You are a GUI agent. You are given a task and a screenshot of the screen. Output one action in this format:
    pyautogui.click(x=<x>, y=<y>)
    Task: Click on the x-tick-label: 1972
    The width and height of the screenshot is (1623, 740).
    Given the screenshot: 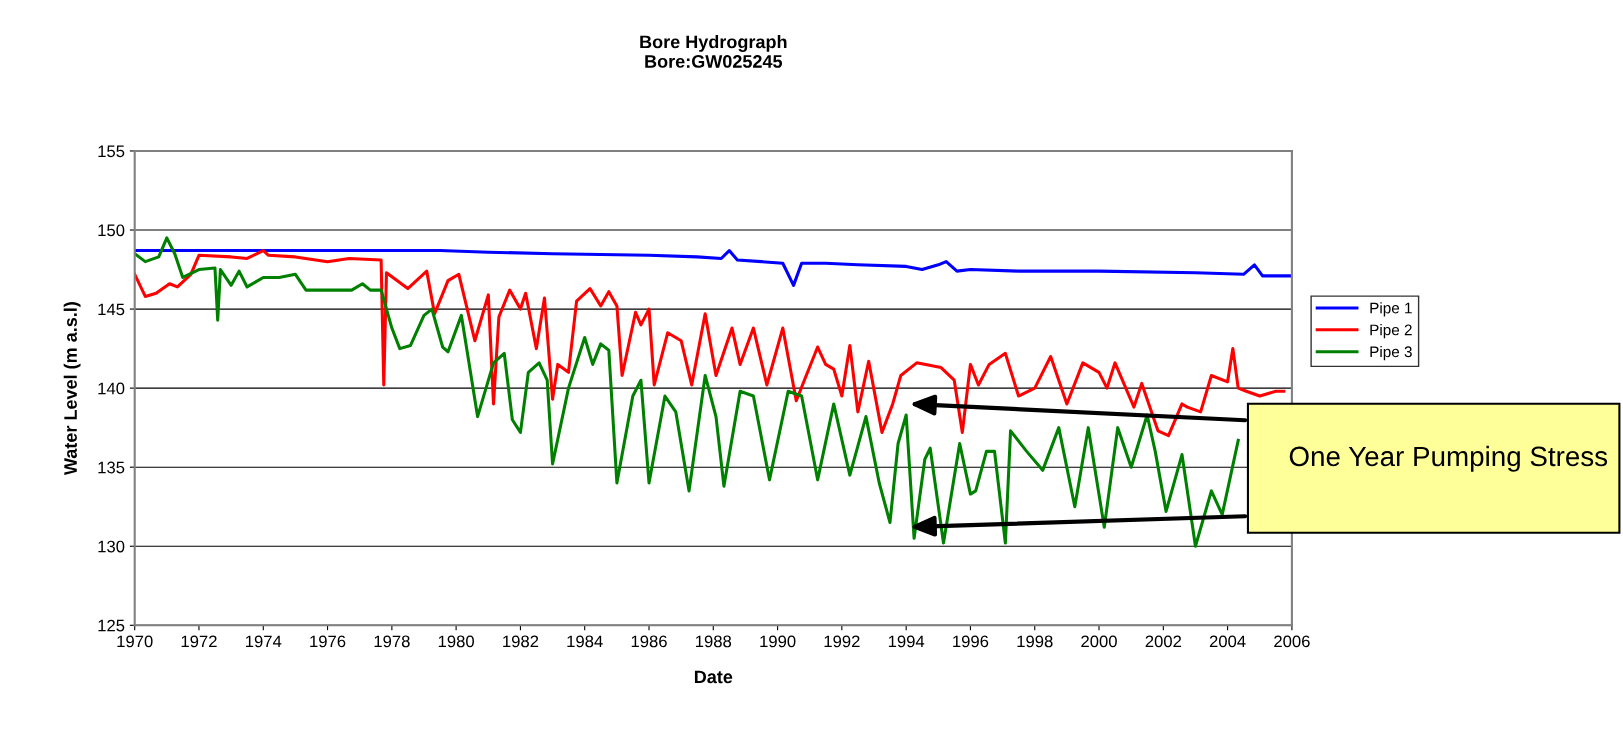 What is the action you would take?
    pyautogui.click(x=199, y=641)
    